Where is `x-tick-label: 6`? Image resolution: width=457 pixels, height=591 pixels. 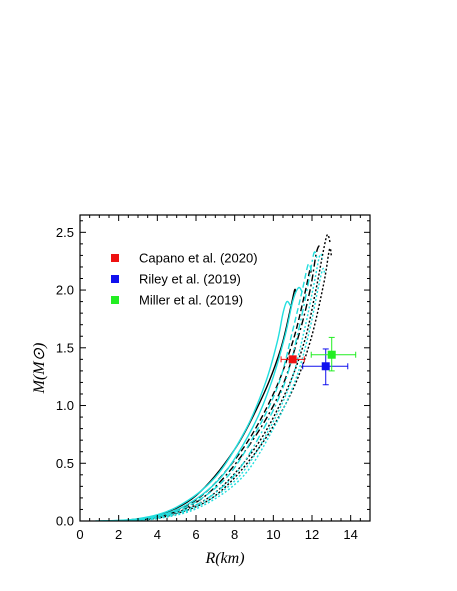 x-tick-label: 6 is located at coordinates (195, 534).